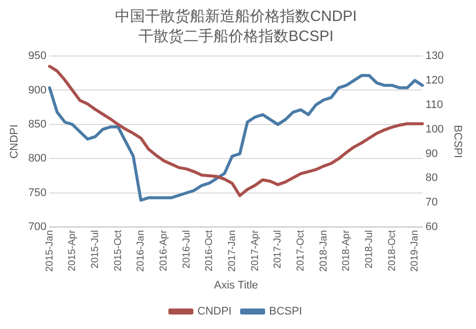 The height and width of the screenshot is (329, 476). Describe the element at coordinates (164, 250) in the screenshot. I see `x-tick-label: 2016-Apr` at that location.